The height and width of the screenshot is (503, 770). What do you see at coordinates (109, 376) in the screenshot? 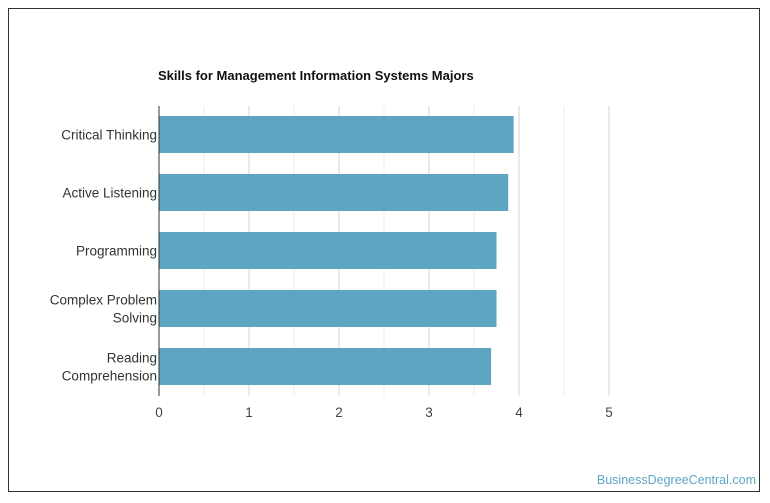
I see `category-label-line: Comprehension` at bounding box center [109, 376].